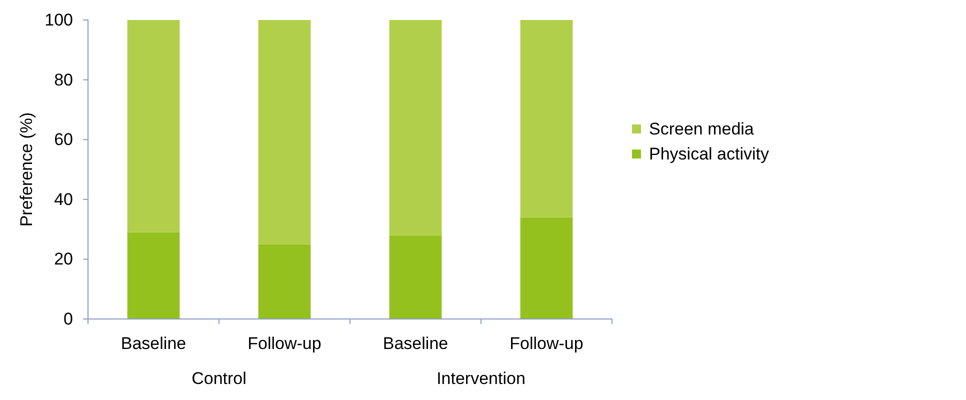 This screenshot has width=966, height=400. Describe the element at coordinates (26, 169) in the screenshot. I see `y-axis-title: Preference (%)` at that location.